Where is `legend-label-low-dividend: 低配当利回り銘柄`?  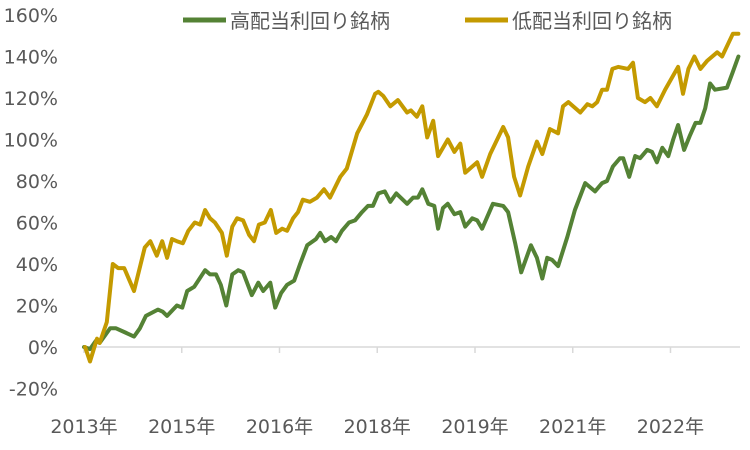
legend-label-low-dividend: 低配当利回り銘柄 is located at coordinates (592, 21).